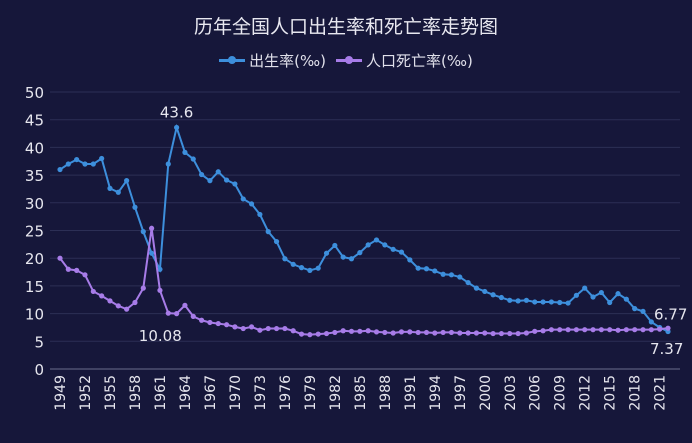 Image resolution: width=692 pixels, height=443 pixels. What do you see at coordinates (670, 314) in the screenshot?
I see `data-label: 6.77` at bounding box center [670, 314].